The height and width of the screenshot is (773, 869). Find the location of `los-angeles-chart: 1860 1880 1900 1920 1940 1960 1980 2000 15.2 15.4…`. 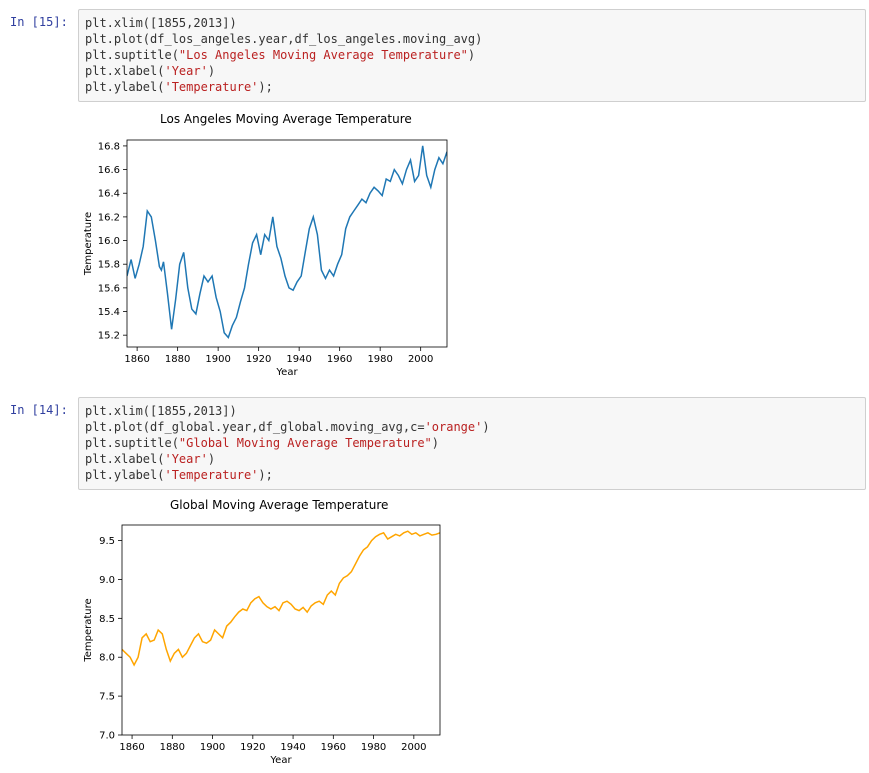

los-angeles-chart: 1860 1880 1900 1920 1940 1960 1980 2000 15.2 15.4… is located at coordinates (265, 258).